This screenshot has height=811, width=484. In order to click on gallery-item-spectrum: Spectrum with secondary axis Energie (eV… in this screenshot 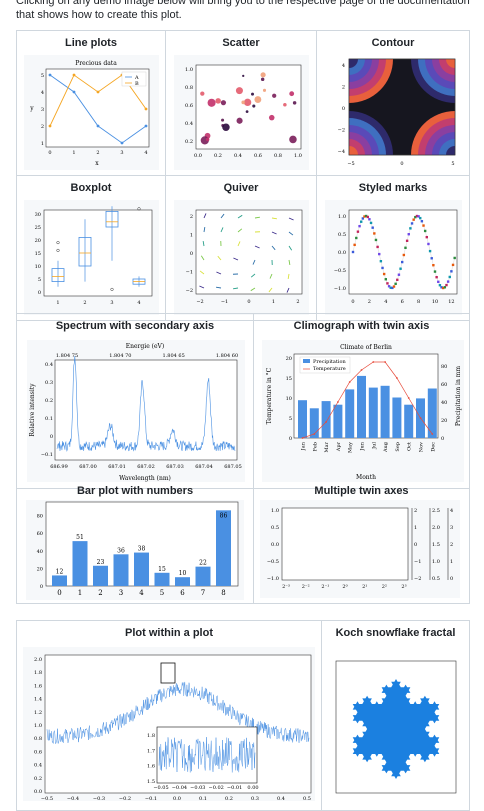, I will do `click(135, 401)`.